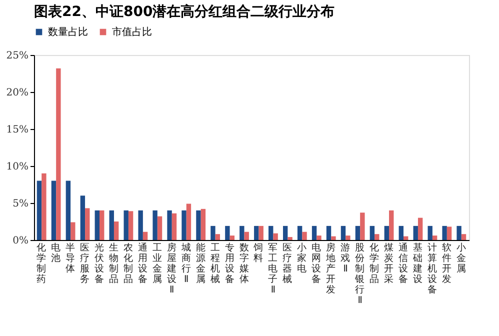 This screenshot has height=336, width=499. I want to click on x-tick-label: 通用设备, so click(143, 263).